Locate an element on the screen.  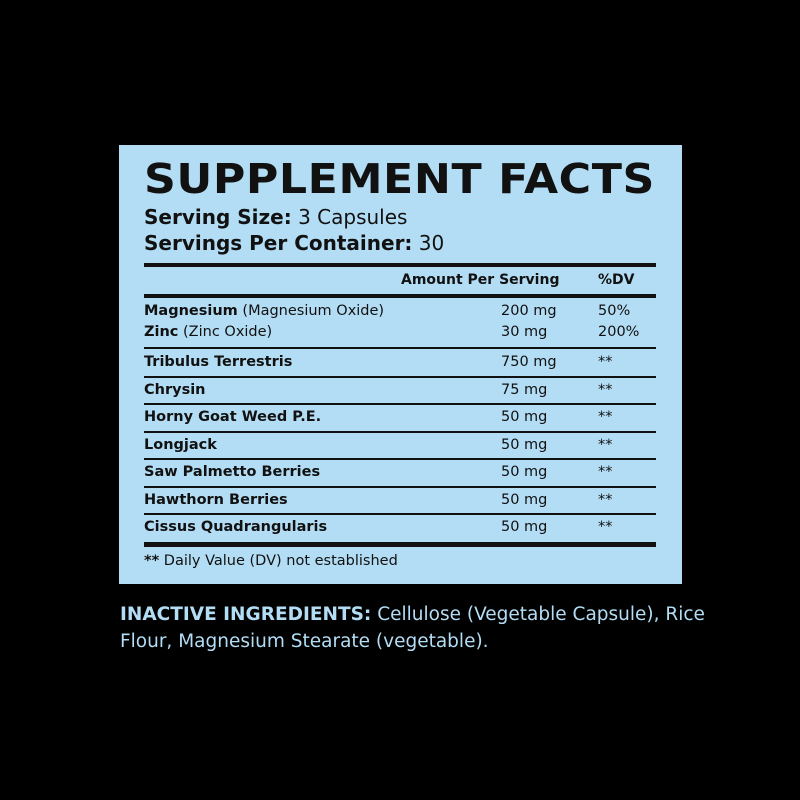
row-amount: 30 mg is located at coordinates (524, 332).